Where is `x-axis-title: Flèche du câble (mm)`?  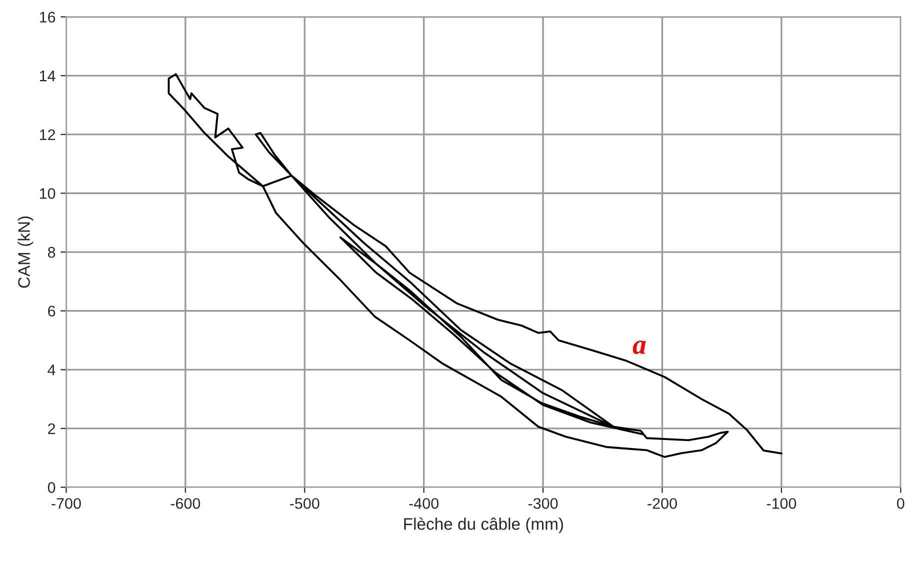 x-axis-title: Flèche du câble (mm) is located at coordinates (483, 525).